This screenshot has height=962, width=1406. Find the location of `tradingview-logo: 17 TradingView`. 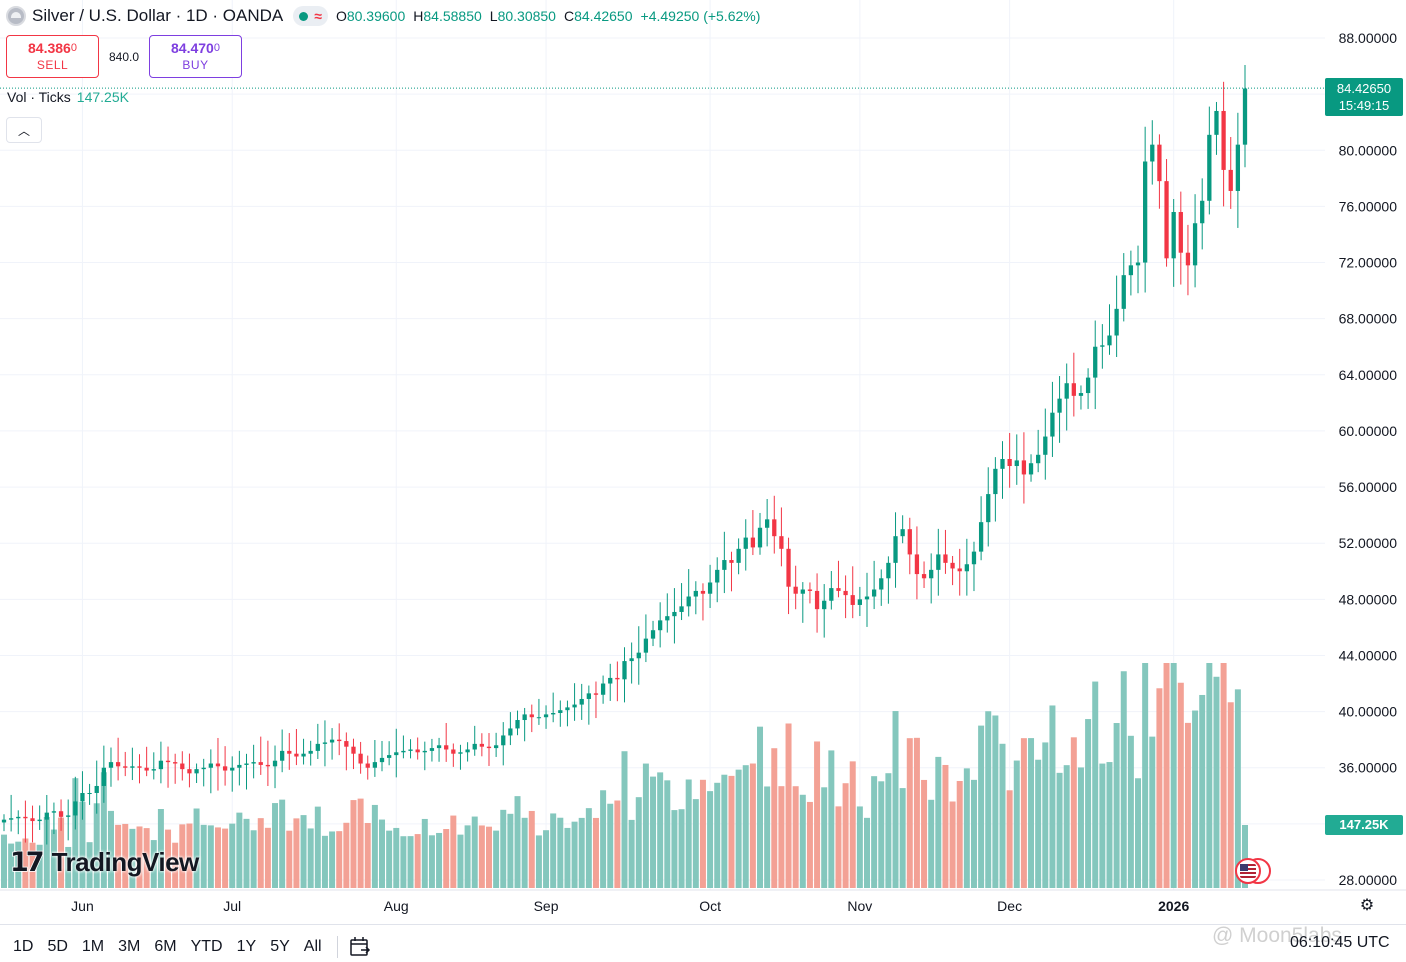

tradingview-logo: 17 TradingView is located at coordinates (104, 862).